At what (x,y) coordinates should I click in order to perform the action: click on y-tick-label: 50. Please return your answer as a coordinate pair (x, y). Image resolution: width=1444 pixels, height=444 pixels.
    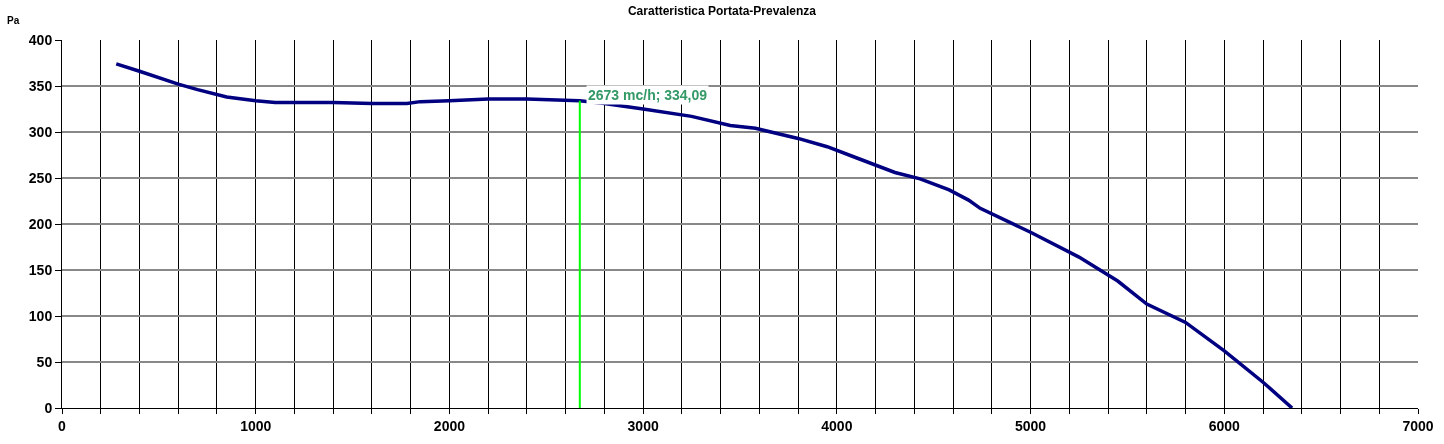
    Looking at the image, I should click on (44, 361).